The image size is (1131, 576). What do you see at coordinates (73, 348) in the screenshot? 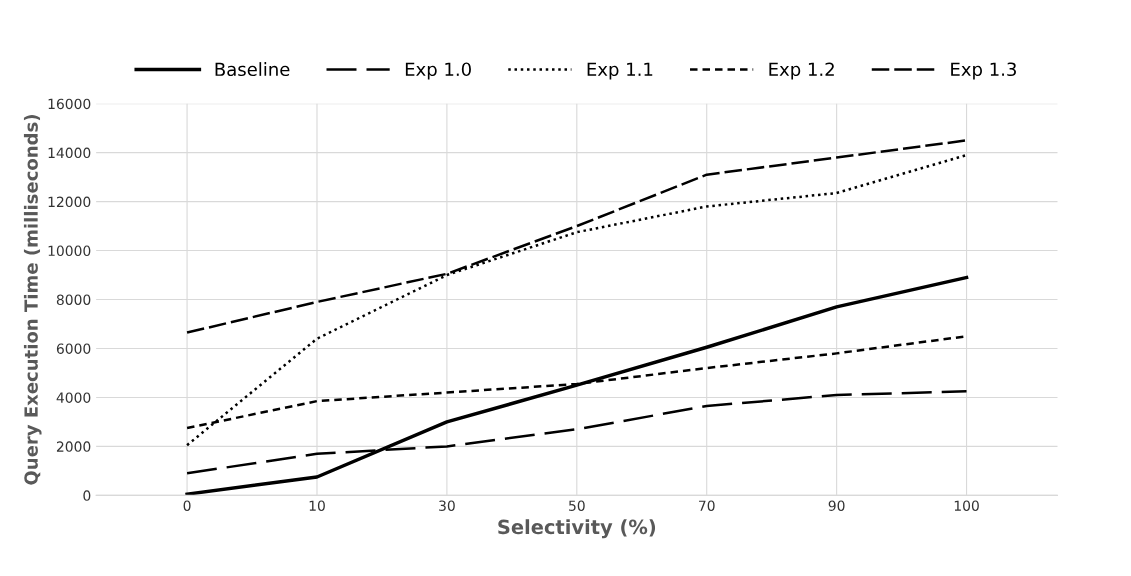
I see `y-tick-label: 6000` at bounding box center [73, 348].